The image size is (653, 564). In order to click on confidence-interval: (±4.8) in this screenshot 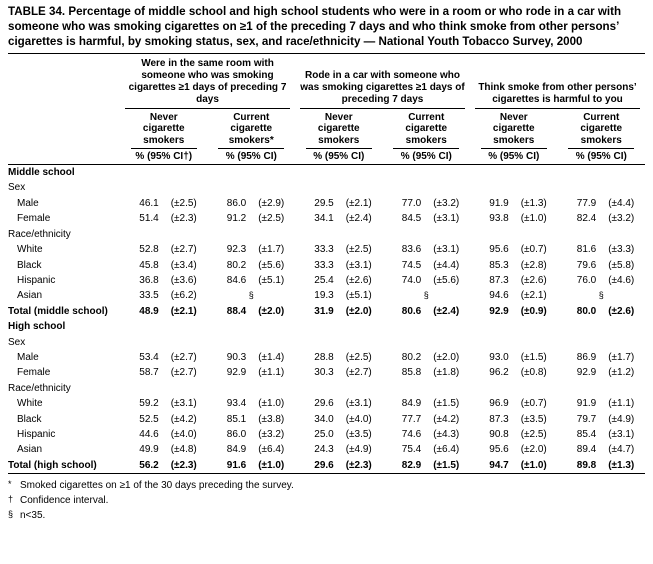, I will do `click(183, 450)`.